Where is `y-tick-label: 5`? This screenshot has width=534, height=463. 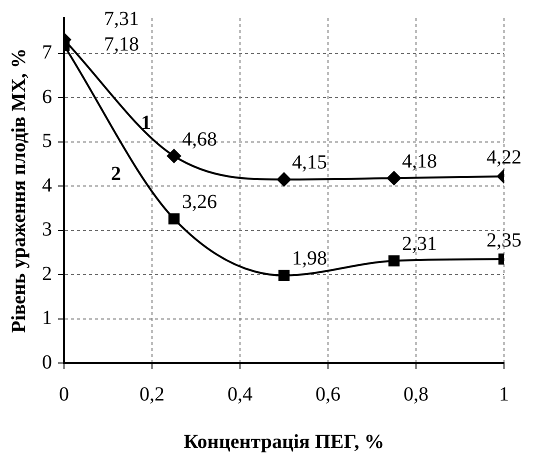 y-tick-label: 5 is located at coordinates (47, 141).